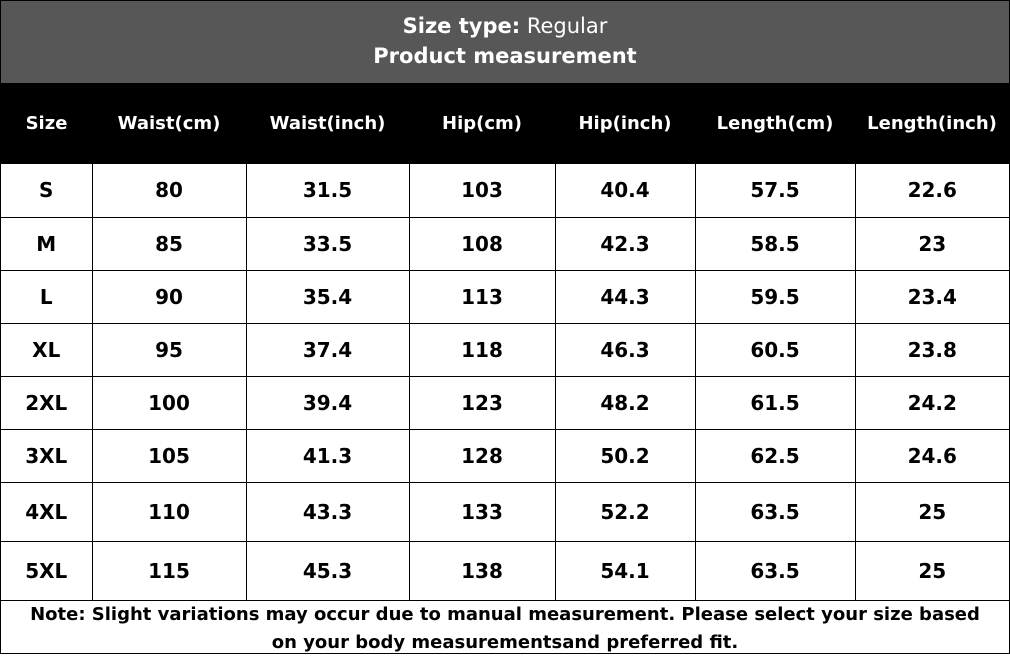 This screenshot has width=1010, height=657. What do you see at coordinates (775, 296) in the screenshot?
I see `table-cell: 59.5` at bounding box center [775, 296].